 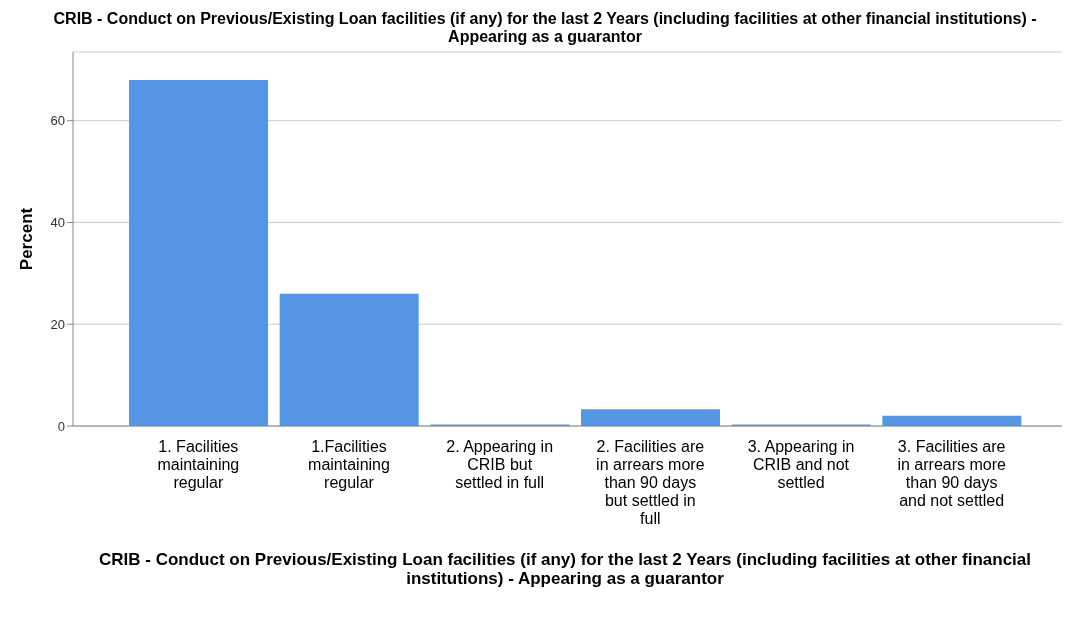 I want to click on x-tick-label: 2. Facilities are in arrears more than 90 days but settled in full, so click(x=650, y=482).